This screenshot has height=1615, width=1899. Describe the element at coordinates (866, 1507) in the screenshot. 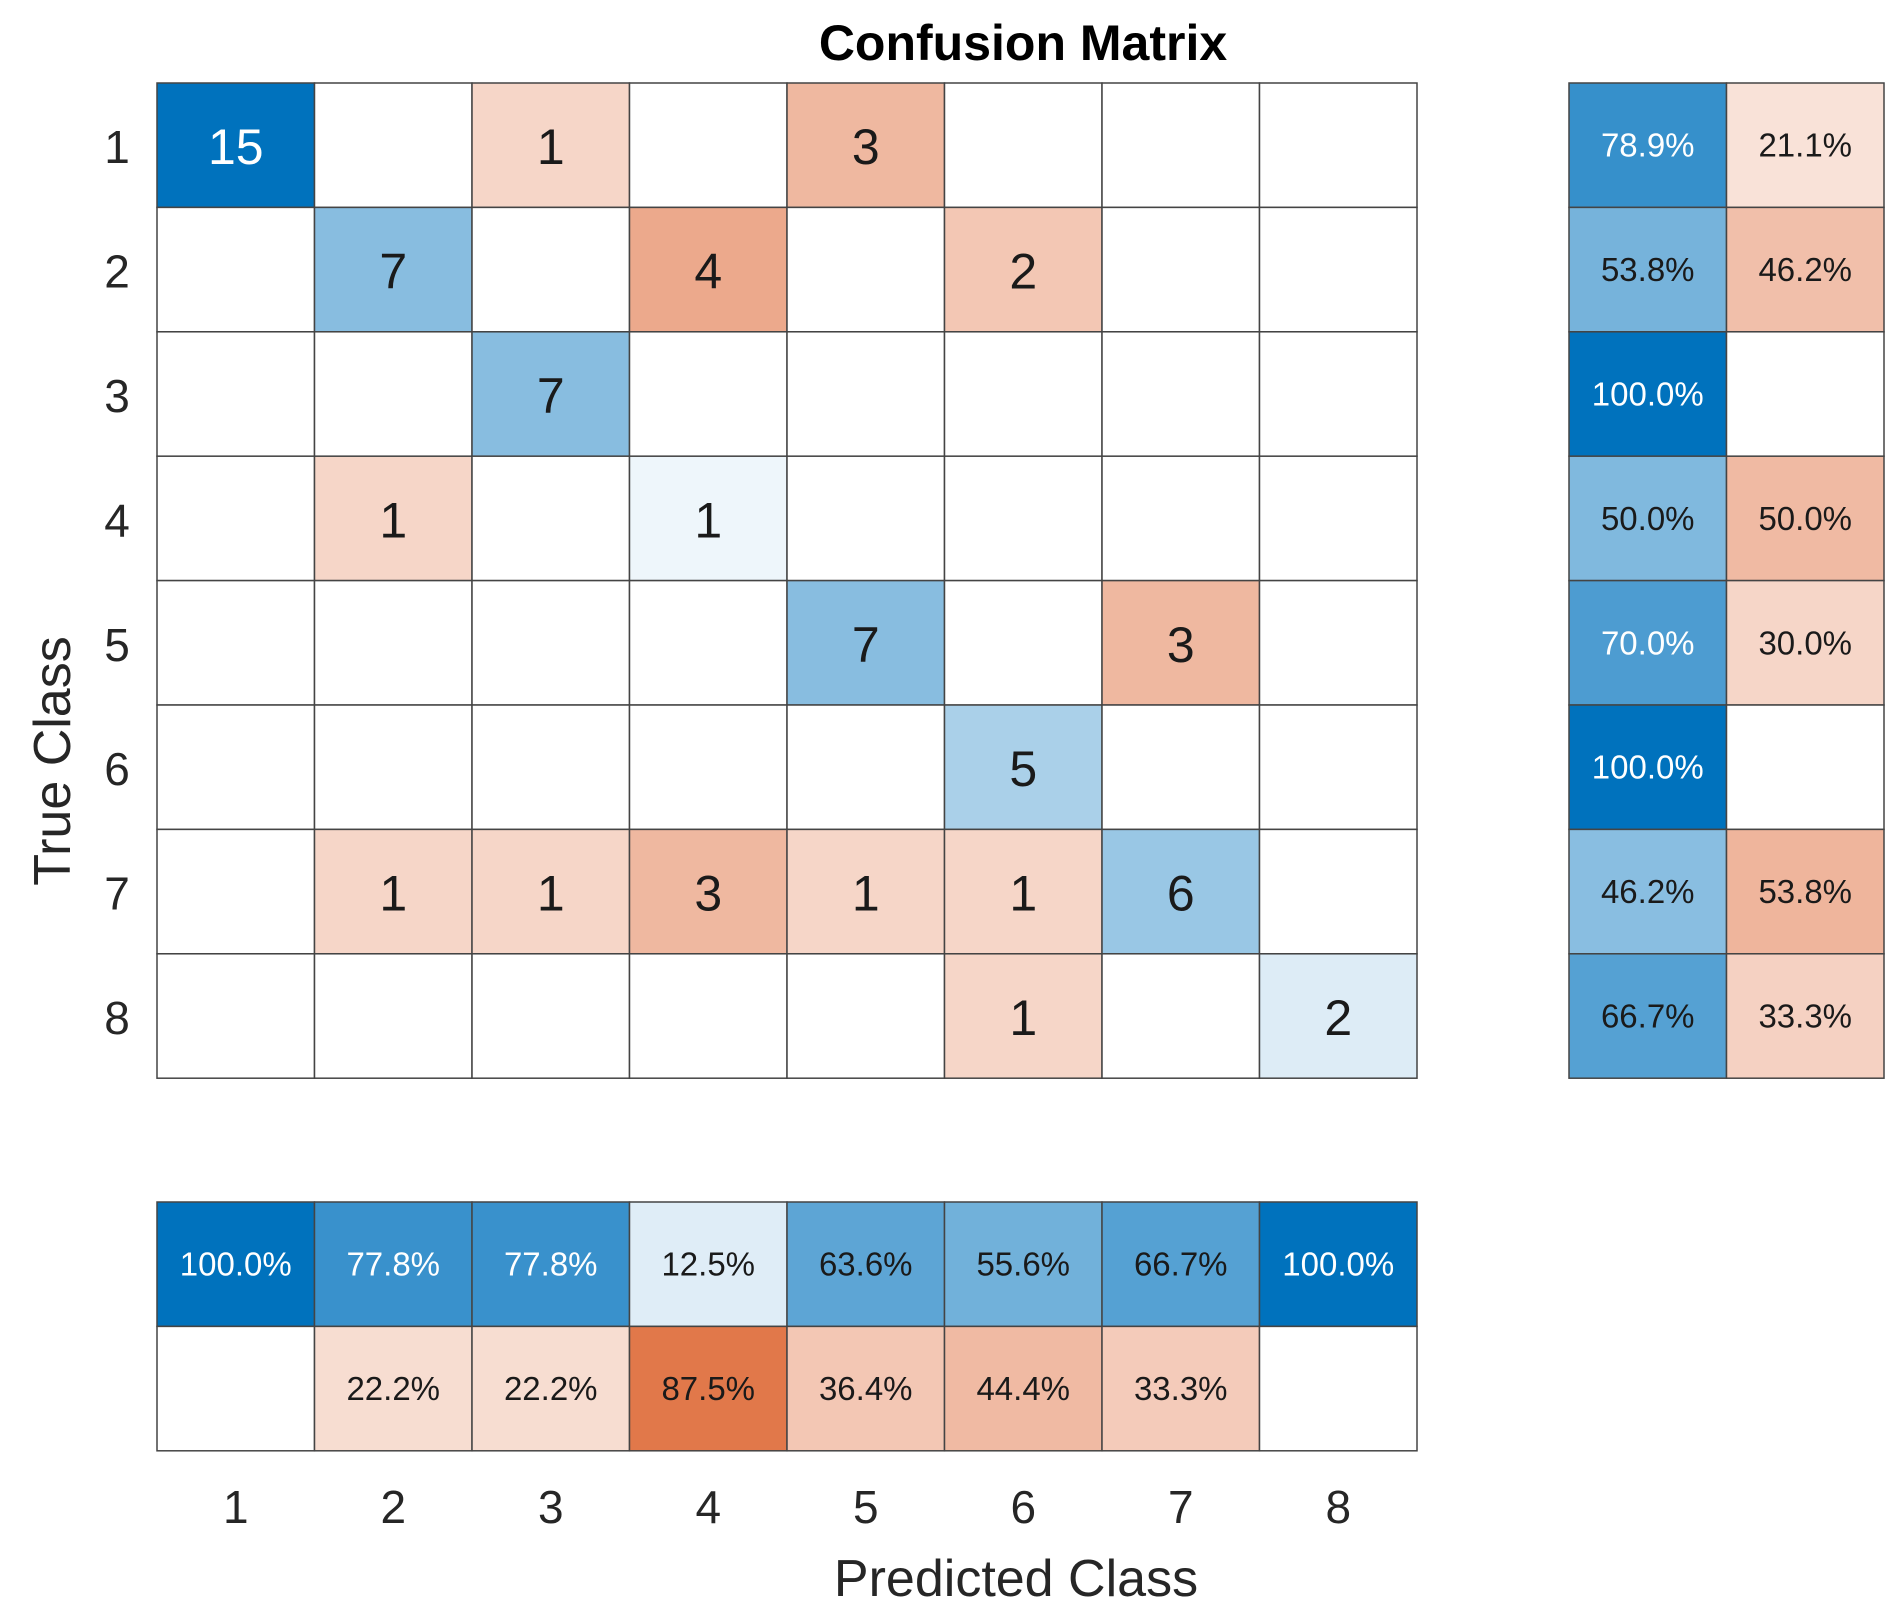

I see `x-tick-label: 5` at that location.